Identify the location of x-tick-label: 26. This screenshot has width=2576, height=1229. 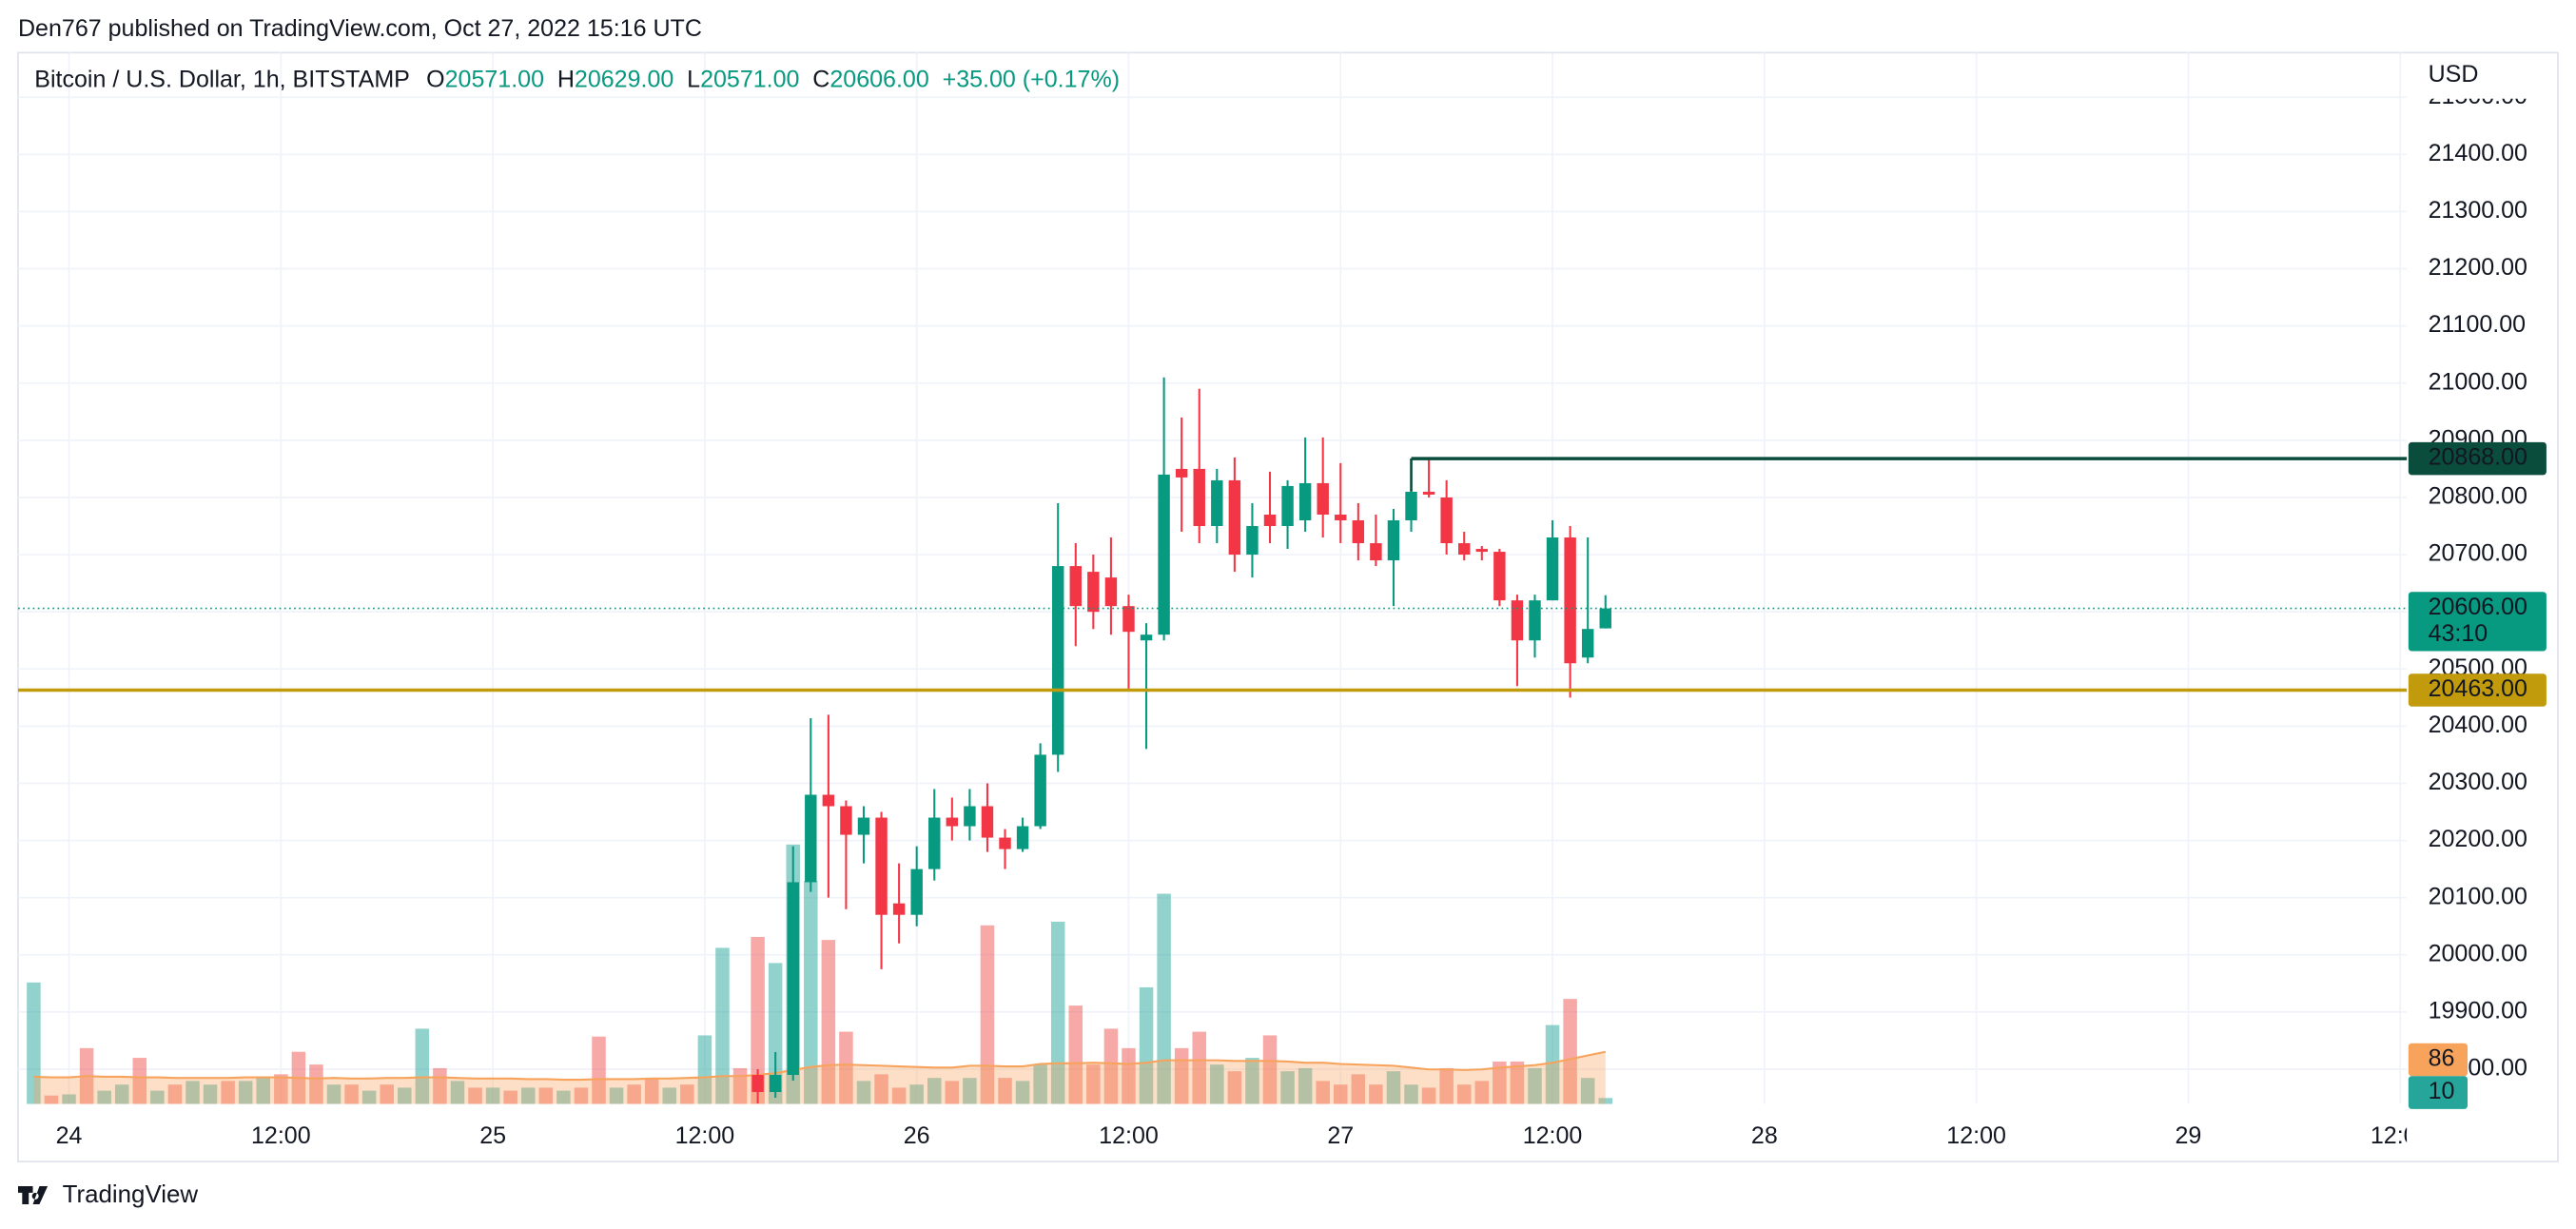
(917, 1135).